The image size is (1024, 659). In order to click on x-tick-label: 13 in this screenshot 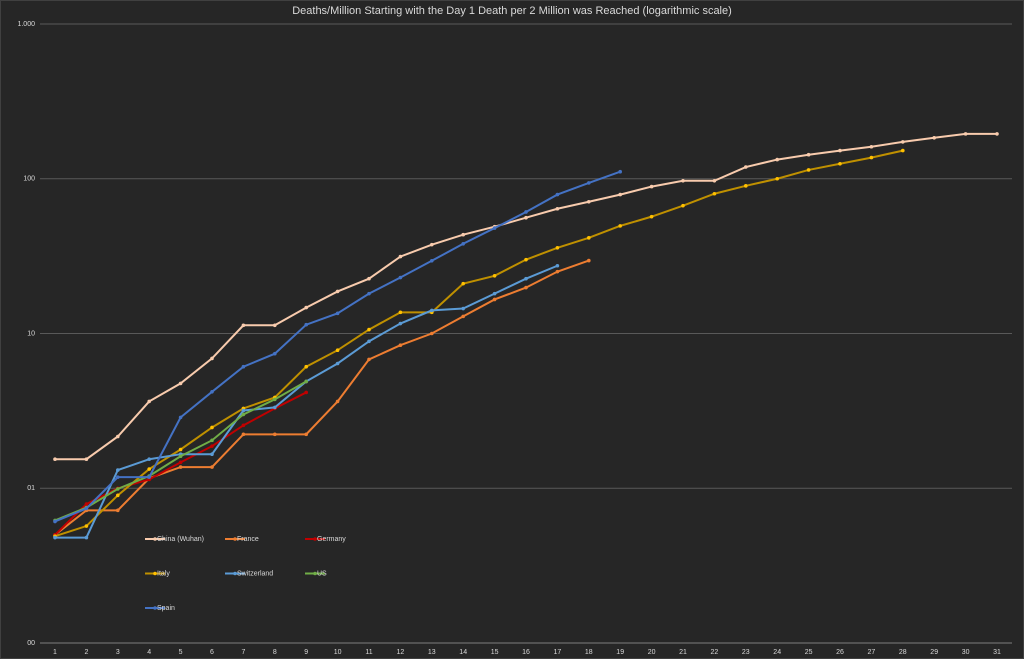, I will do `click(432, 652)`.